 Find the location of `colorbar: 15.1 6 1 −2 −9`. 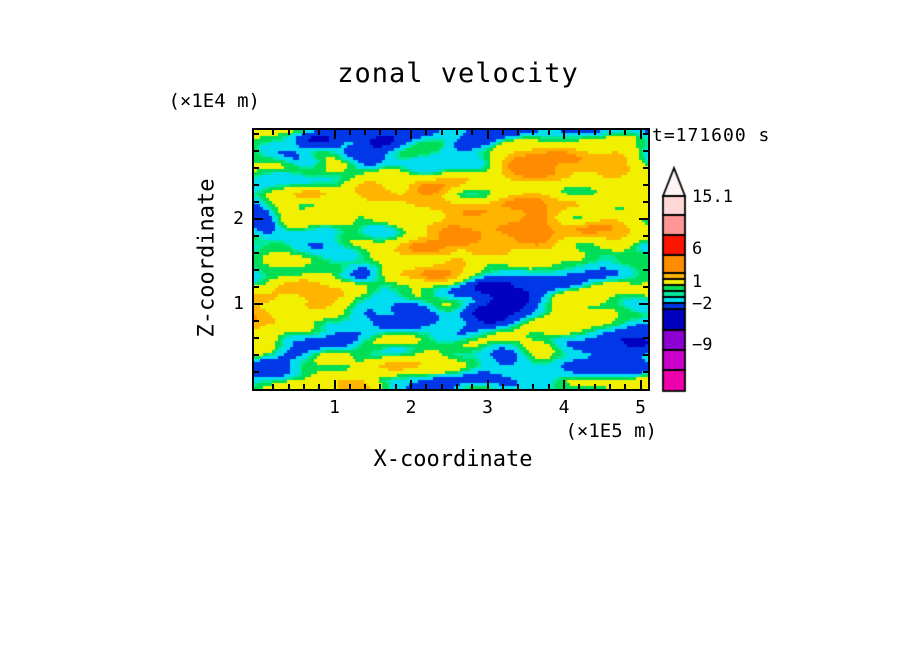

colorbar: 15.1 6 1 −2 −9 is located at coordinates (720, 280).